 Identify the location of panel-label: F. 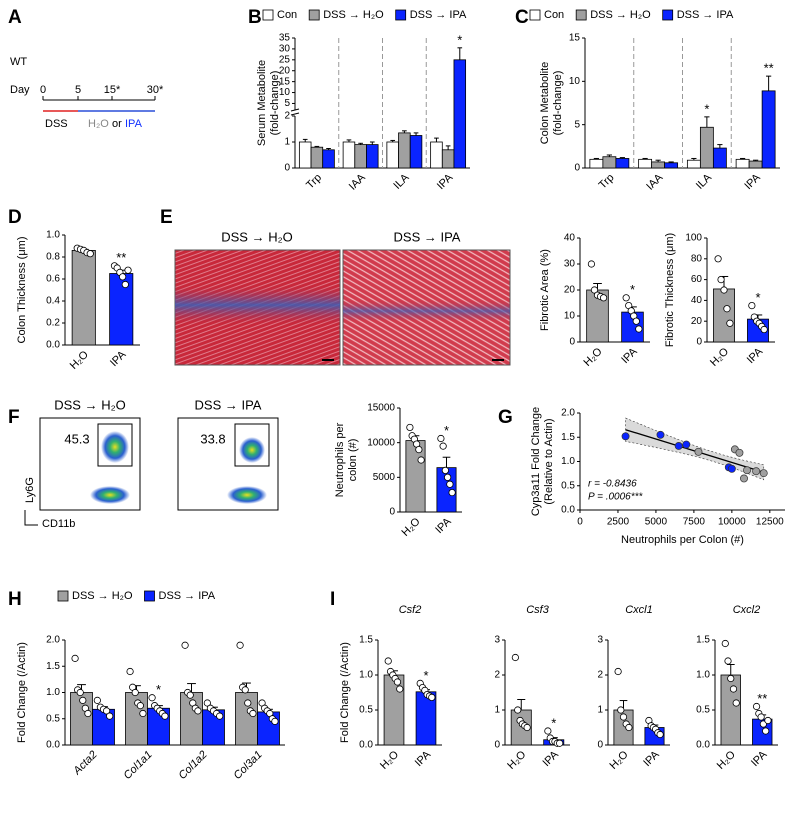
(14, 417).